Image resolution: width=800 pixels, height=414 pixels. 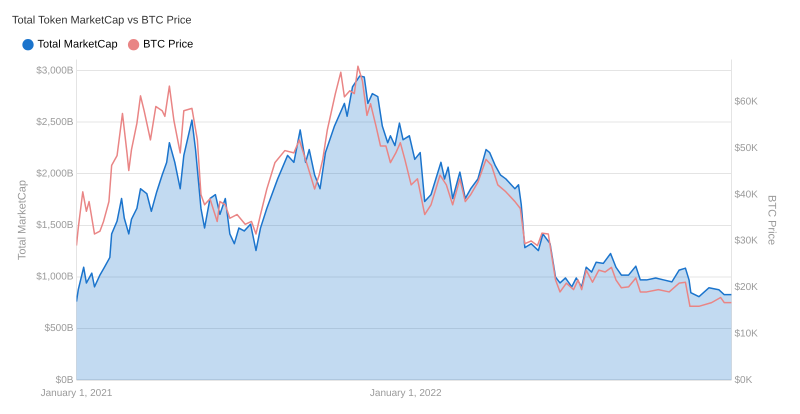 I want to click on y2-tick-label: $60K, so click(x=746, y=102).